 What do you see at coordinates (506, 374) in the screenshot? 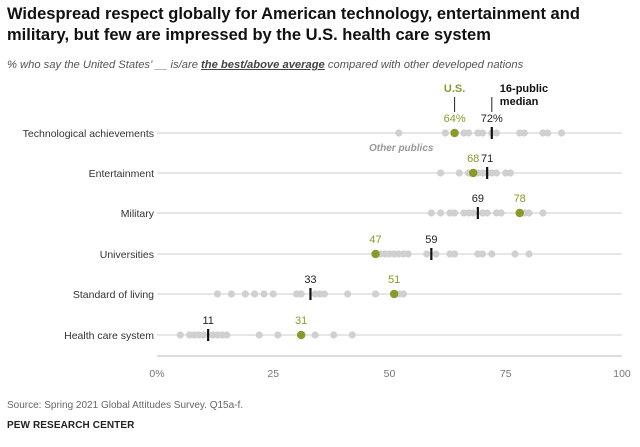
I see `x-tick-label: 75` at bounding box center [506, 374].